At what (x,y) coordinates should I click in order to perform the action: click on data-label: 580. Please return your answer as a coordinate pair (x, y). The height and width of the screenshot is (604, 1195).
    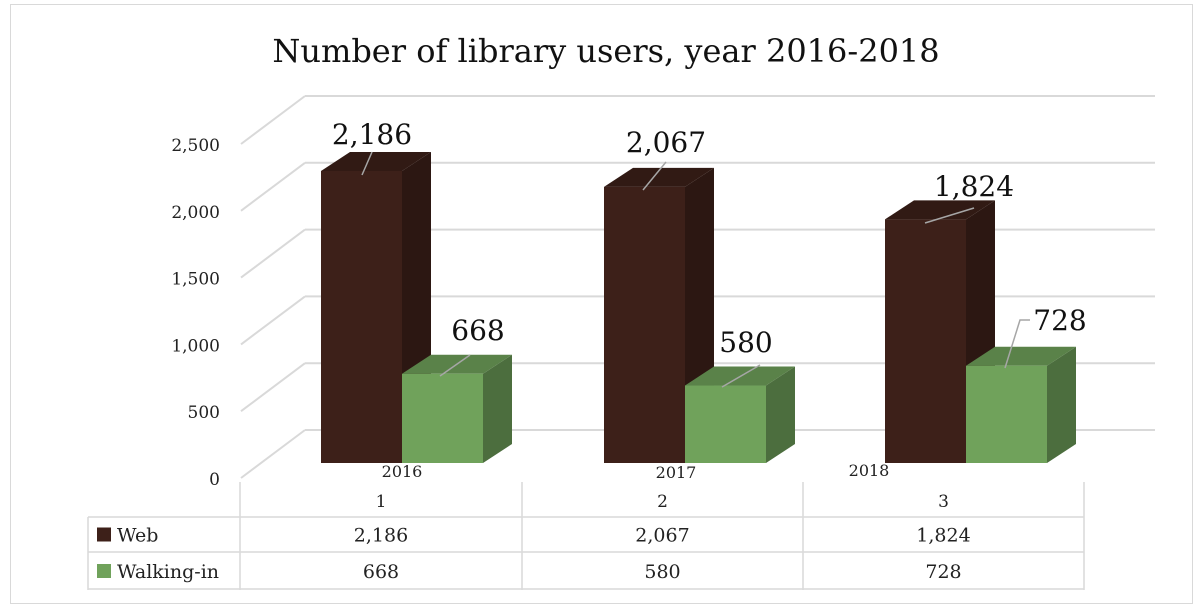
    Looking at the image, I should click on (745, 342).